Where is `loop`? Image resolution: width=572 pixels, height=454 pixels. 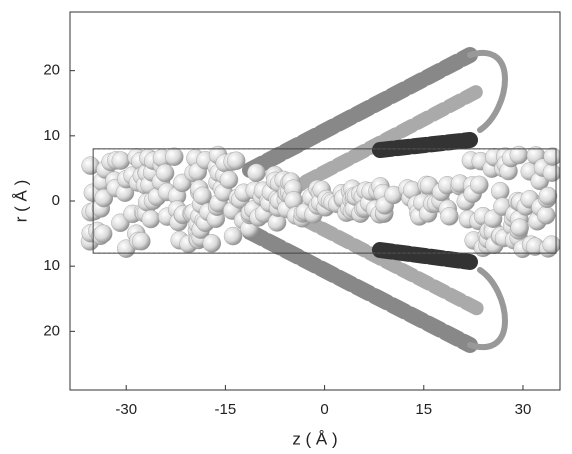
loop is located at coordinates (487, 200).